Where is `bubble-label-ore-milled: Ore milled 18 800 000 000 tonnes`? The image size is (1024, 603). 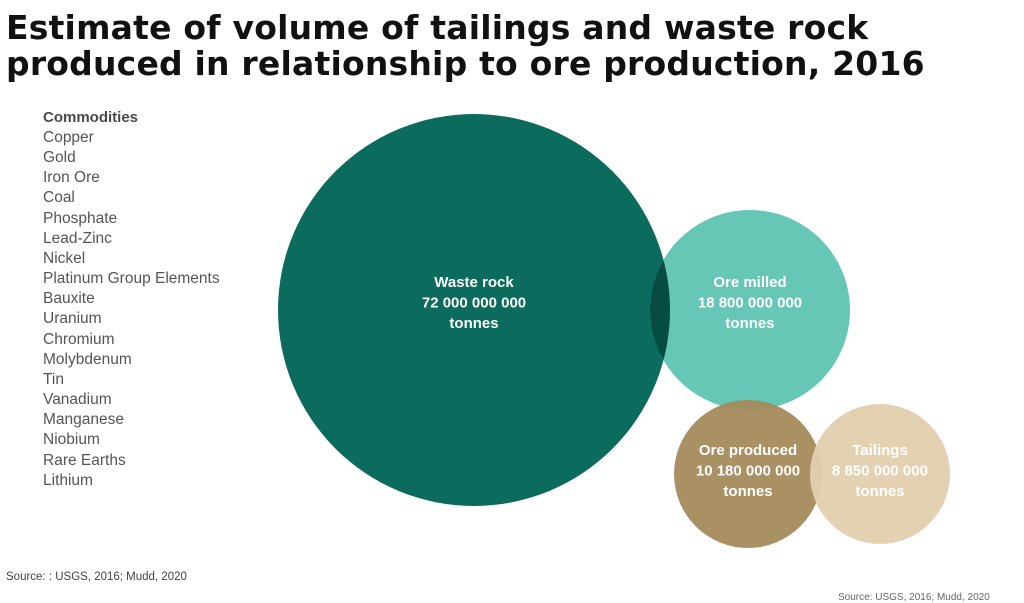 bubble-label-ore-milled: Ore milled 18 800 000 000 tonnes is located at coordinates (750, 303).